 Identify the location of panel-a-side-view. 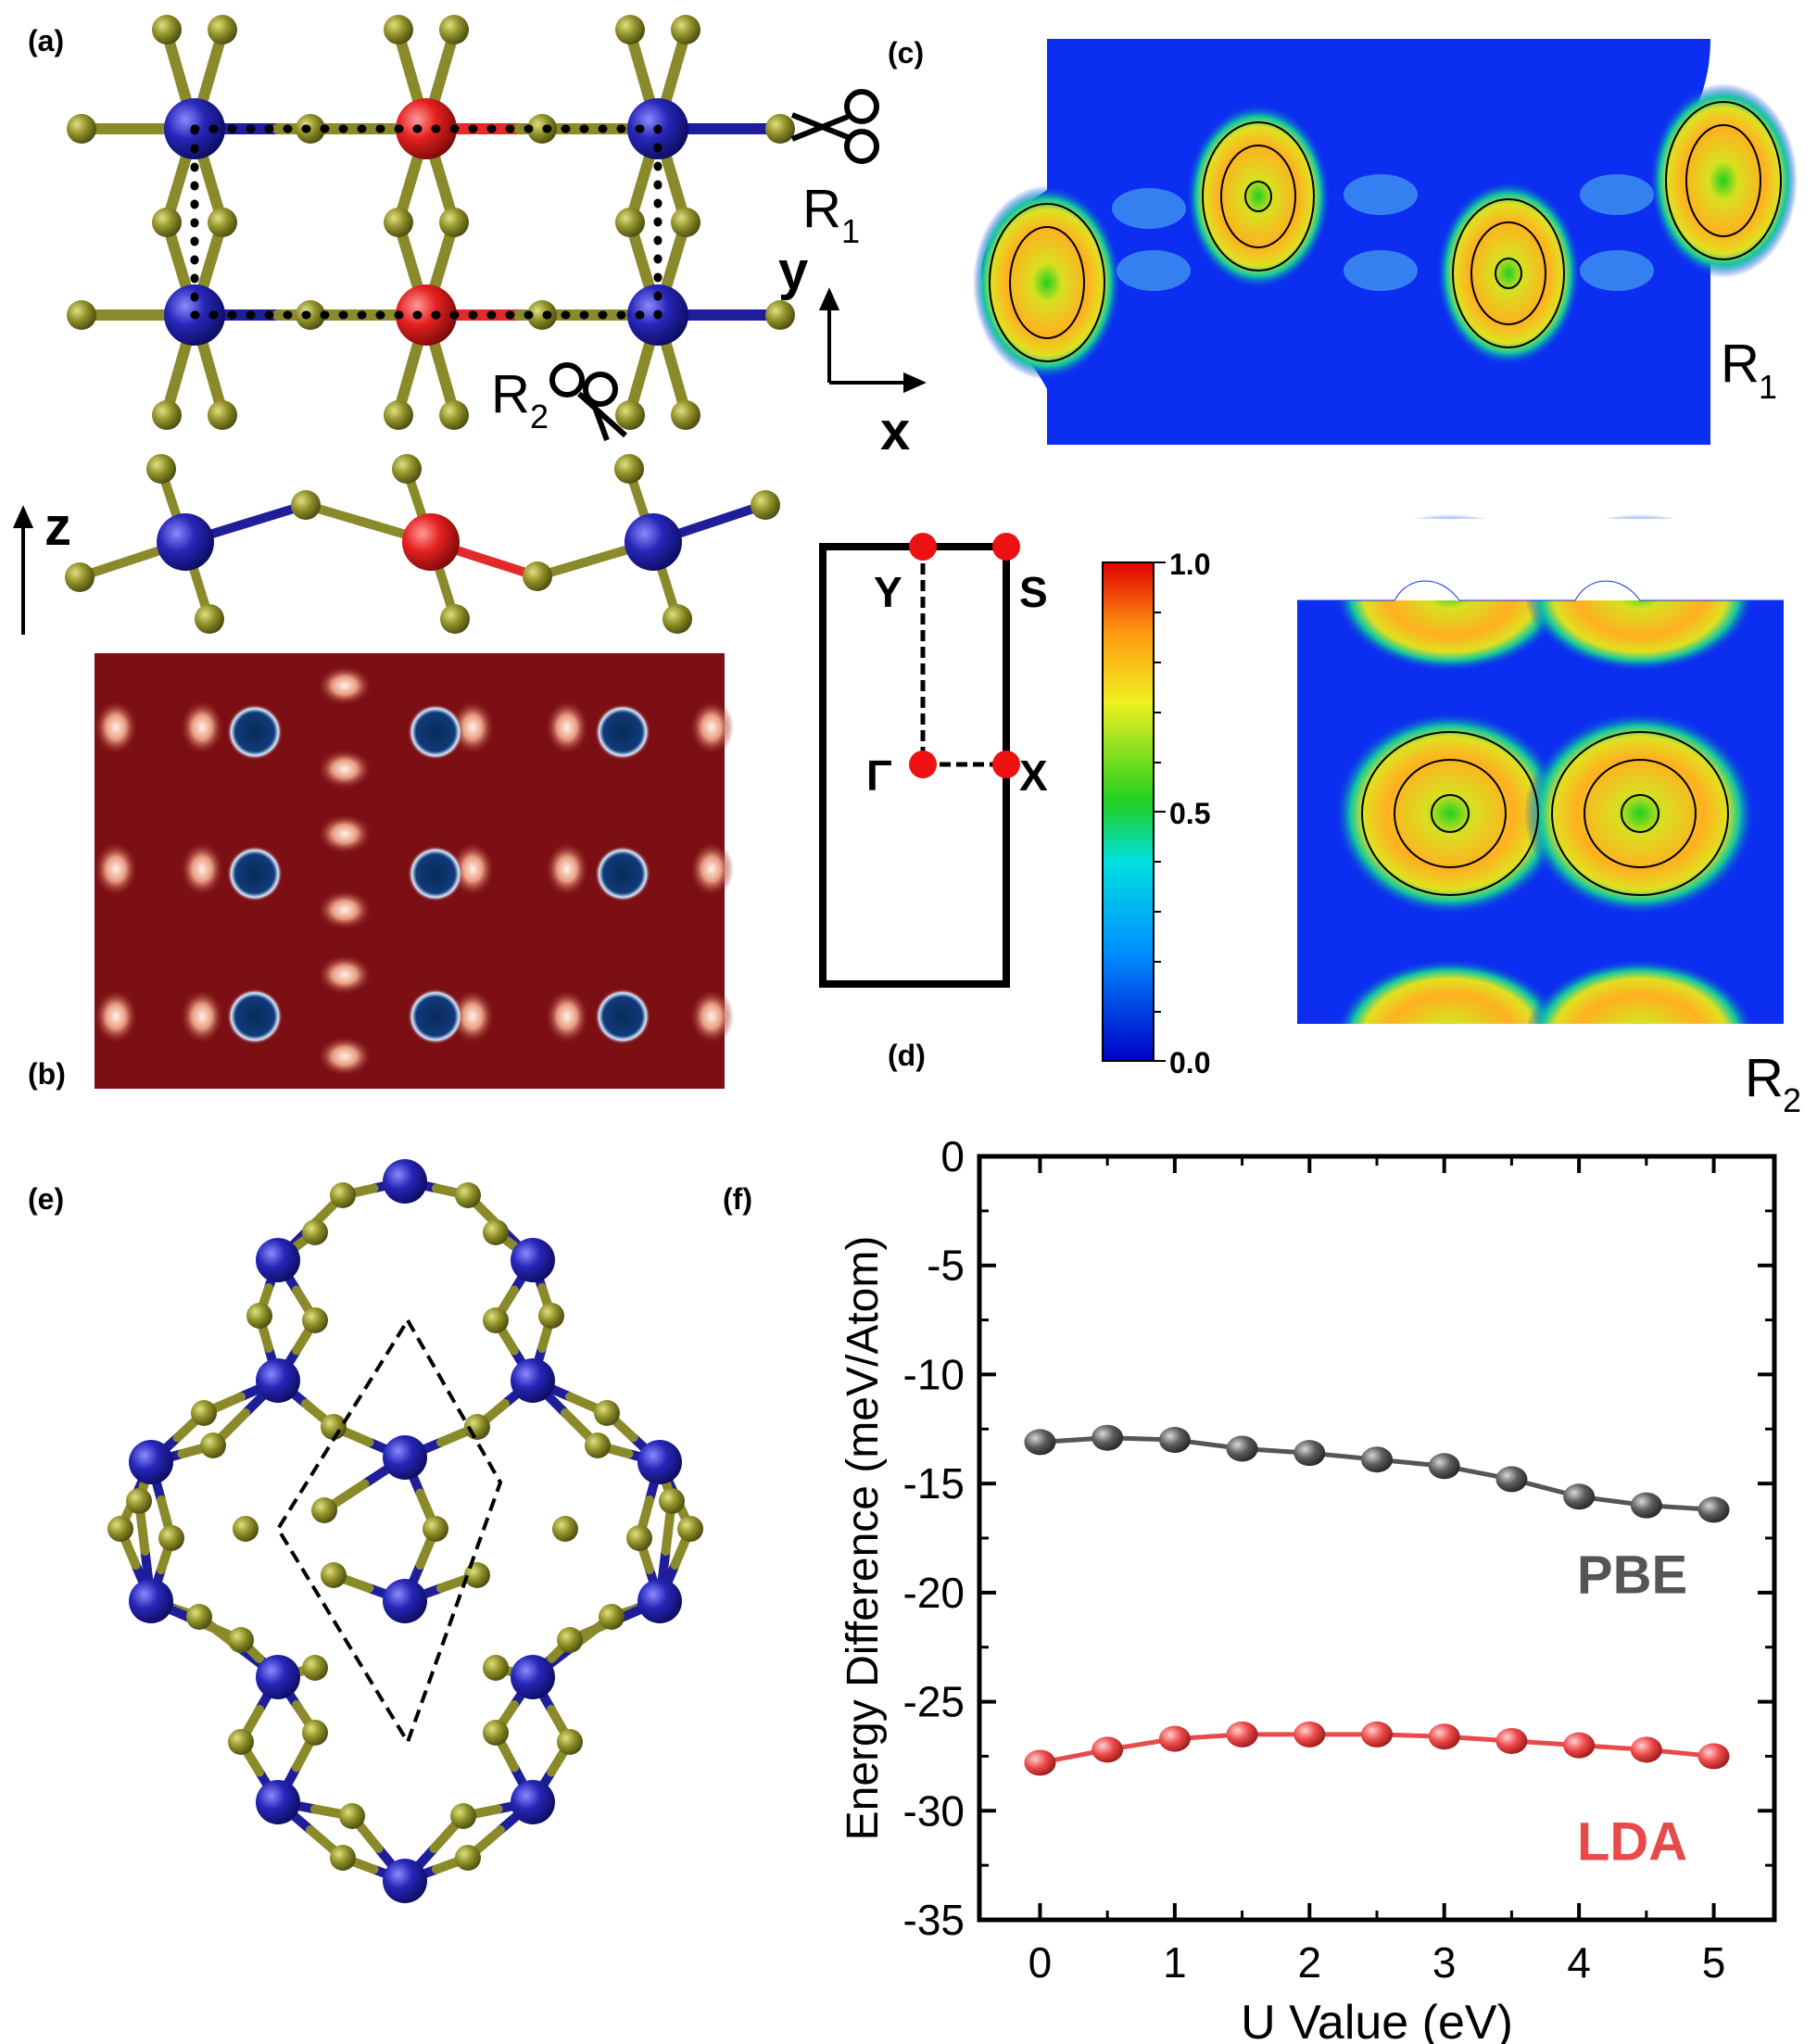
(422, 544).